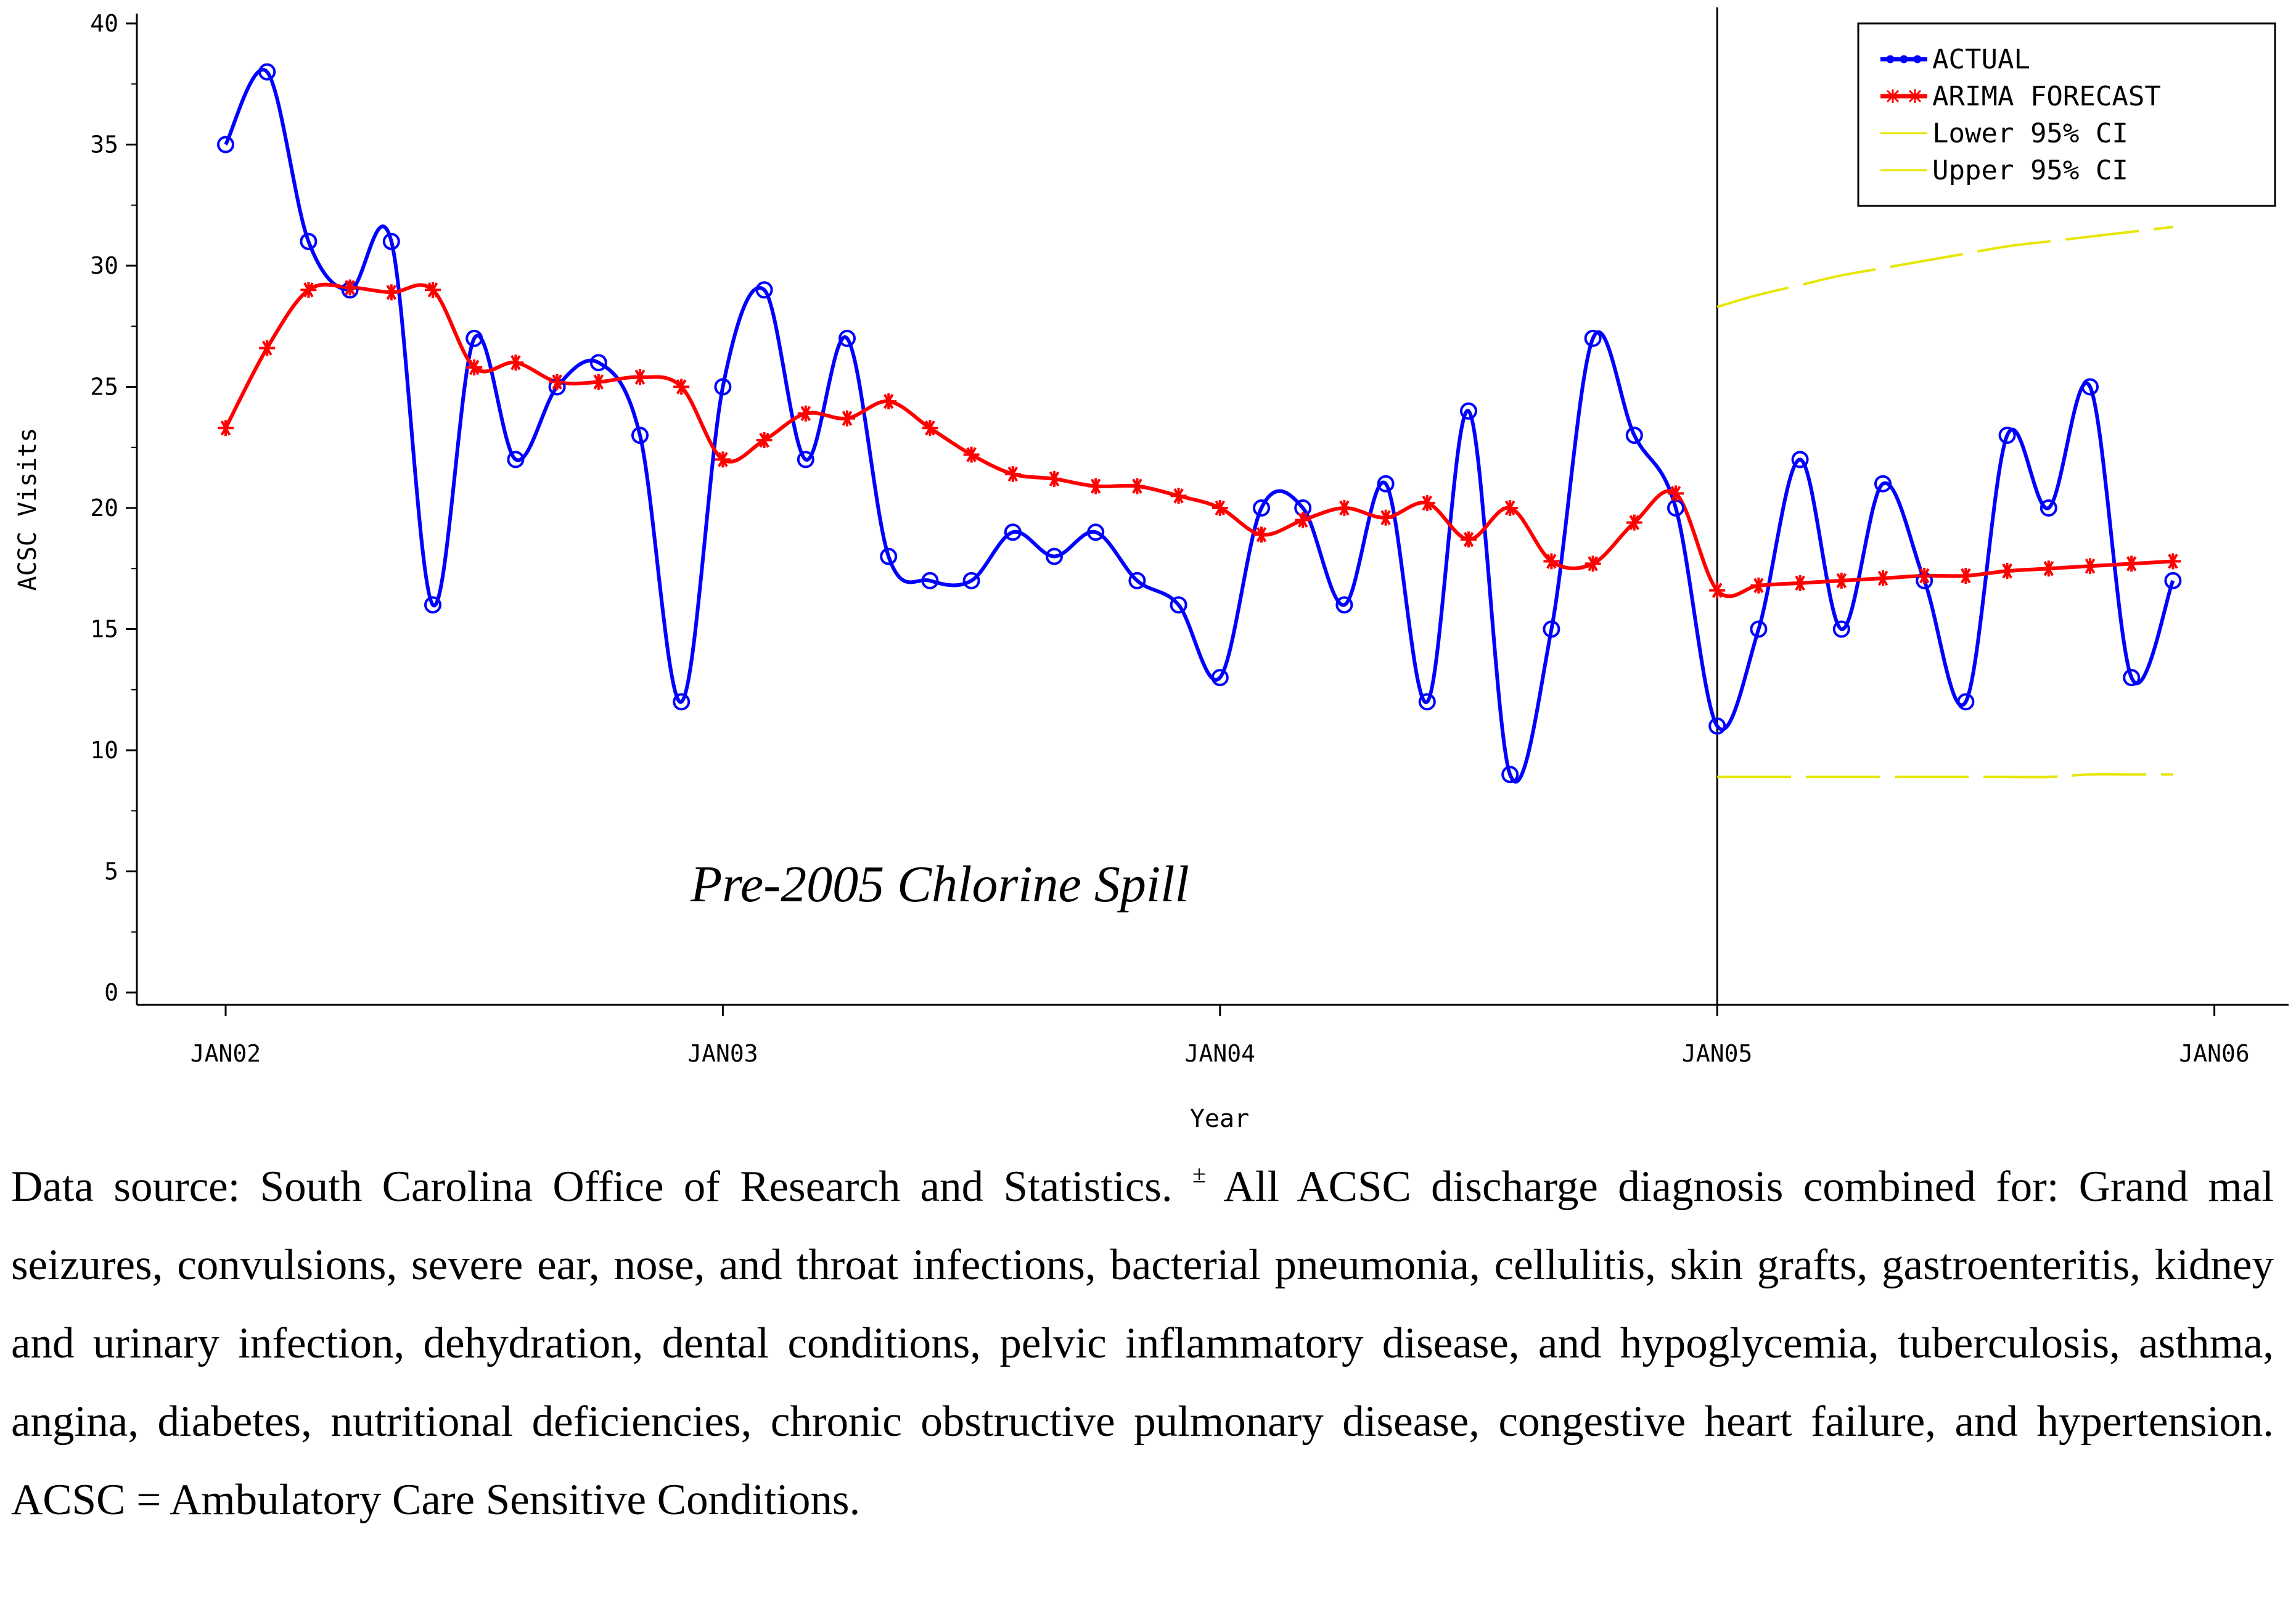 This screenshot has width=2296, height=1601. I want to click on y-tick-label: 40, so click(104, 23).